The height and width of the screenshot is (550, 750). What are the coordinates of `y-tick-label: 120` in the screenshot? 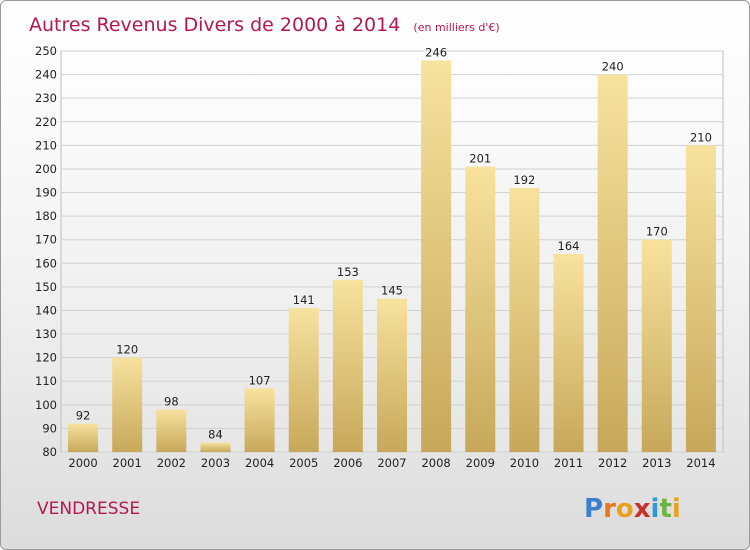 It's located at (46, 358).